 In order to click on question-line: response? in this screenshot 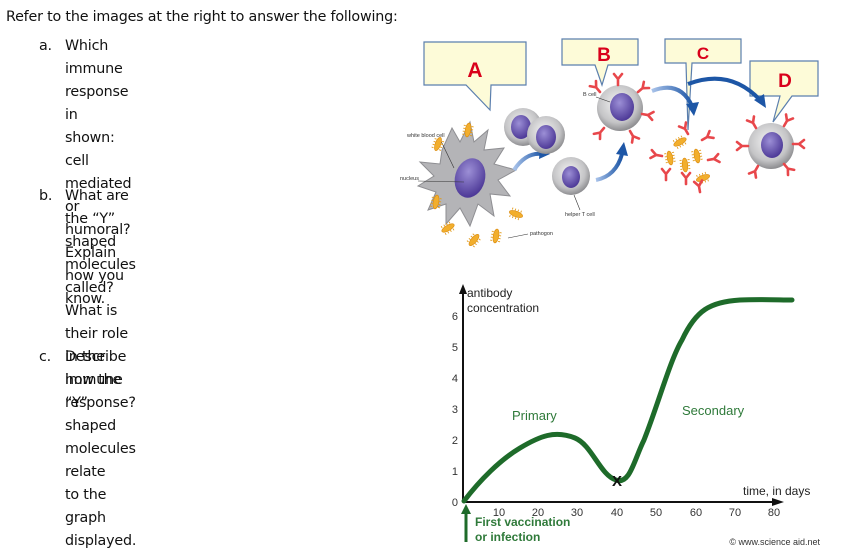, I will do `click(100, 403)`.